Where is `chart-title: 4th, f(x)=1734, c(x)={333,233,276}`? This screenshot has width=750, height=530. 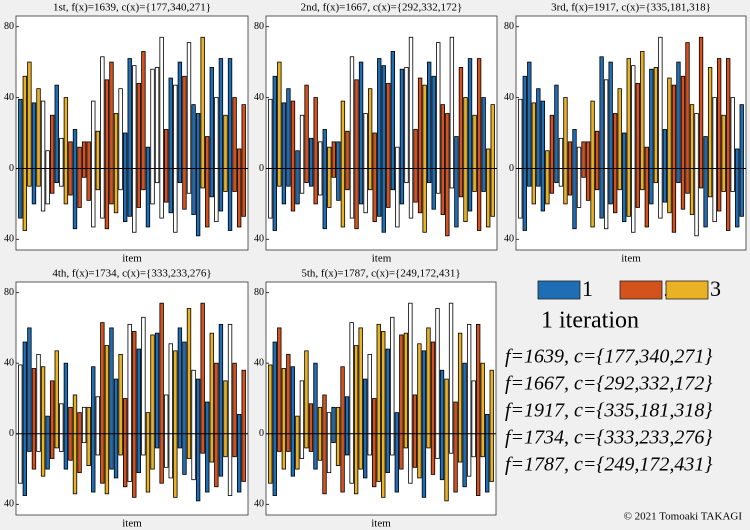 chart-title: 4th, f(x)=1734, c(x)={333,233,276} is located at coordinates (131, 274).